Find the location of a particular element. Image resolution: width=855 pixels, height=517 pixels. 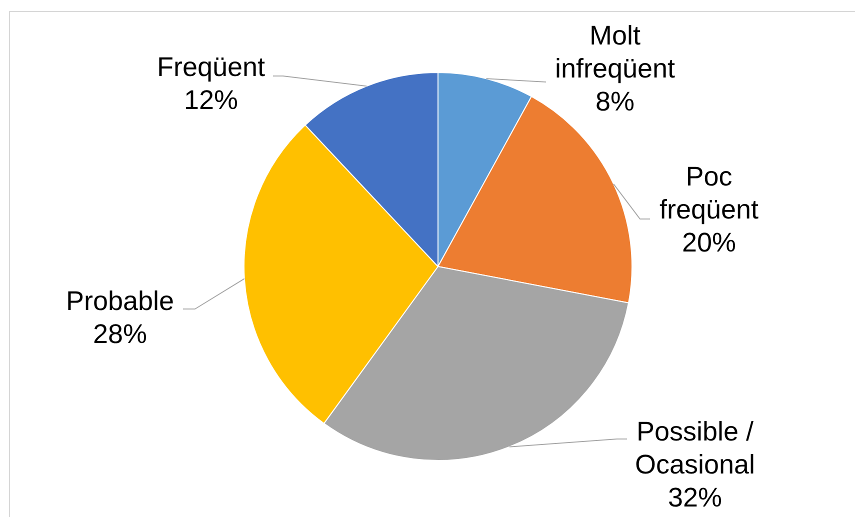

data-label: 20% is located at coordinates (709, 243).